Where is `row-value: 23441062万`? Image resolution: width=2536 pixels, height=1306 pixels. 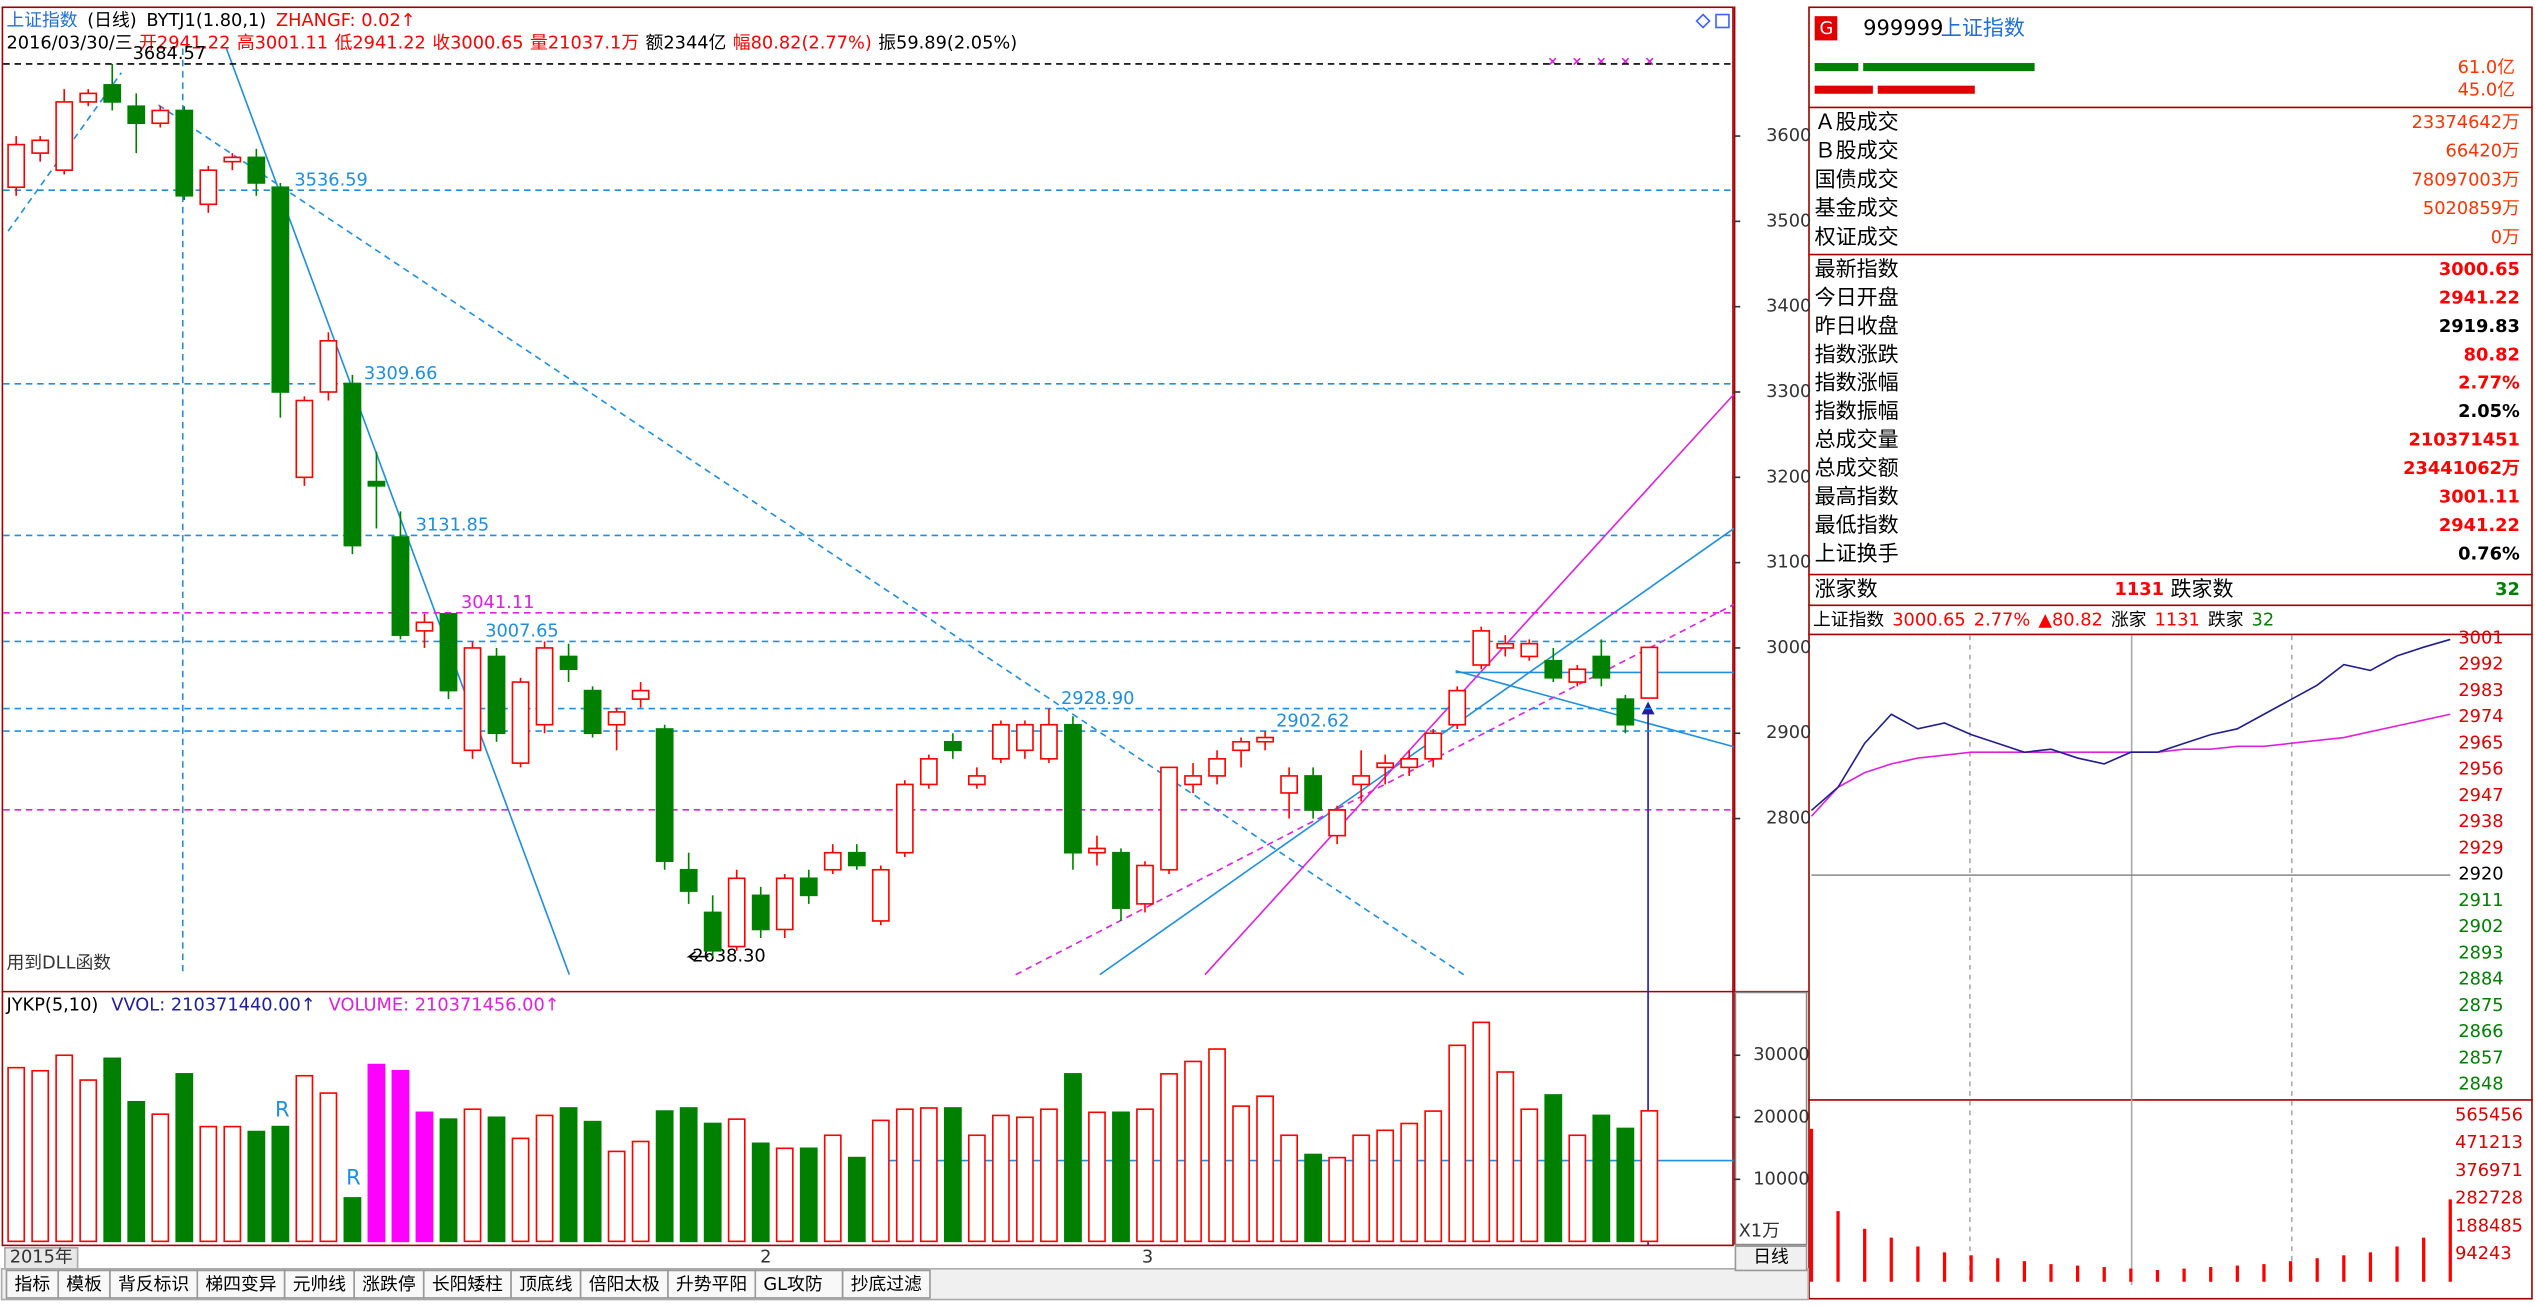 row-value: 23441062万 is located at coordinates (2461, 468).